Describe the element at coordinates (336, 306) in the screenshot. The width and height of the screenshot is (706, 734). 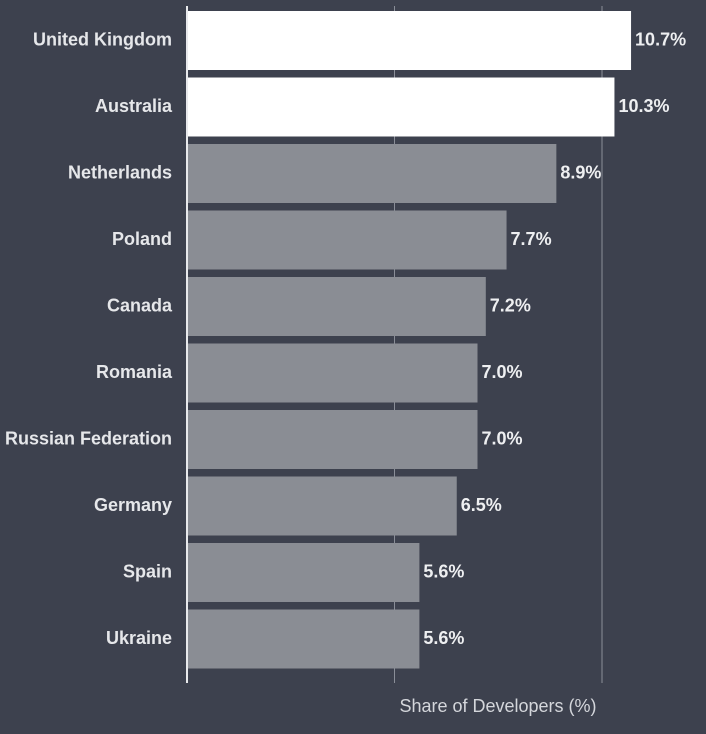
I see `bar-canada` at that location.